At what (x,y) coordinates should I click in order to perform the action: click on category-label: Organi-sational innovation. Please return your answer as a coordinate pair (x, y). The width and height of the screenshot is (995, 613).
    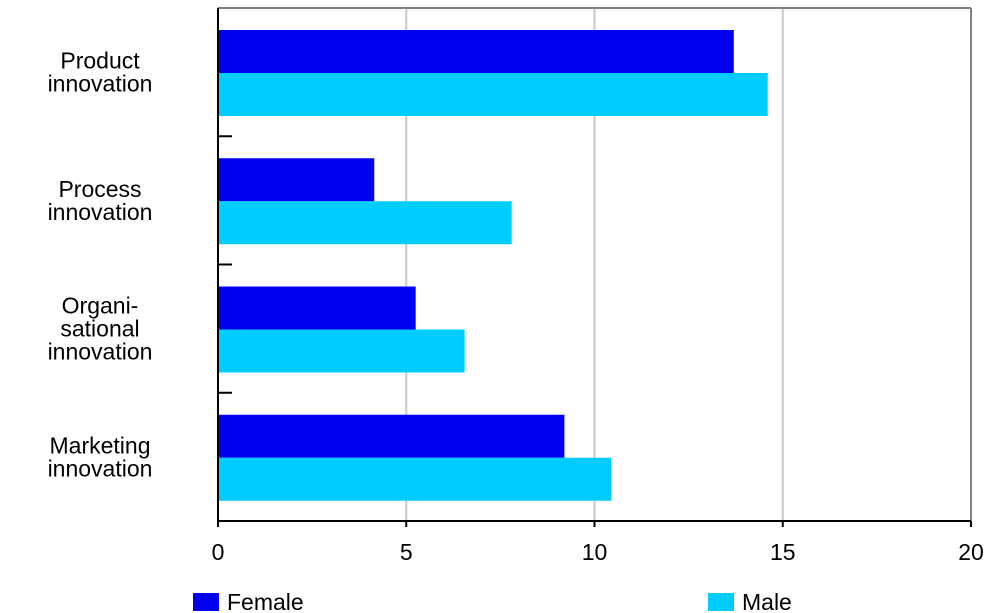
    Looking at the image, I should click on (100, 329).